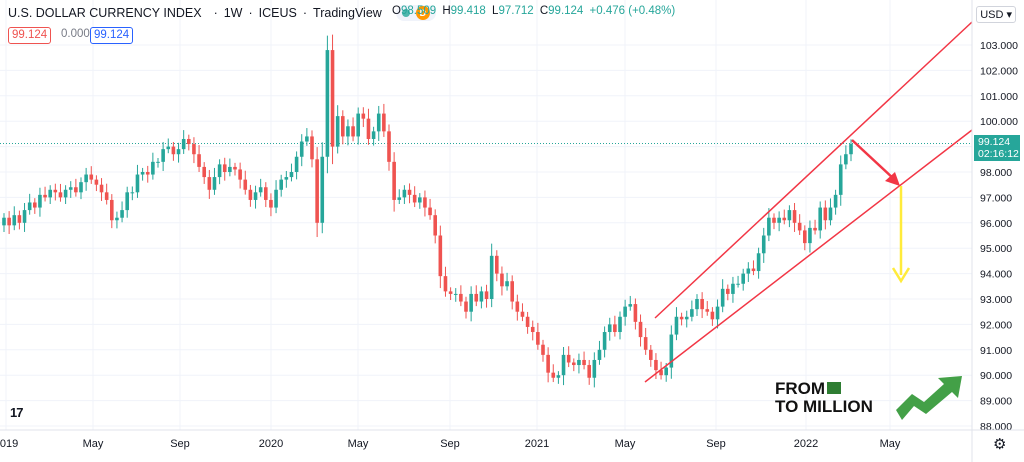 Image resolution: width=1024 pixels, height=462 pixels. I want to click on change-value: +0.476 (+0.48%), so click(632, 11).